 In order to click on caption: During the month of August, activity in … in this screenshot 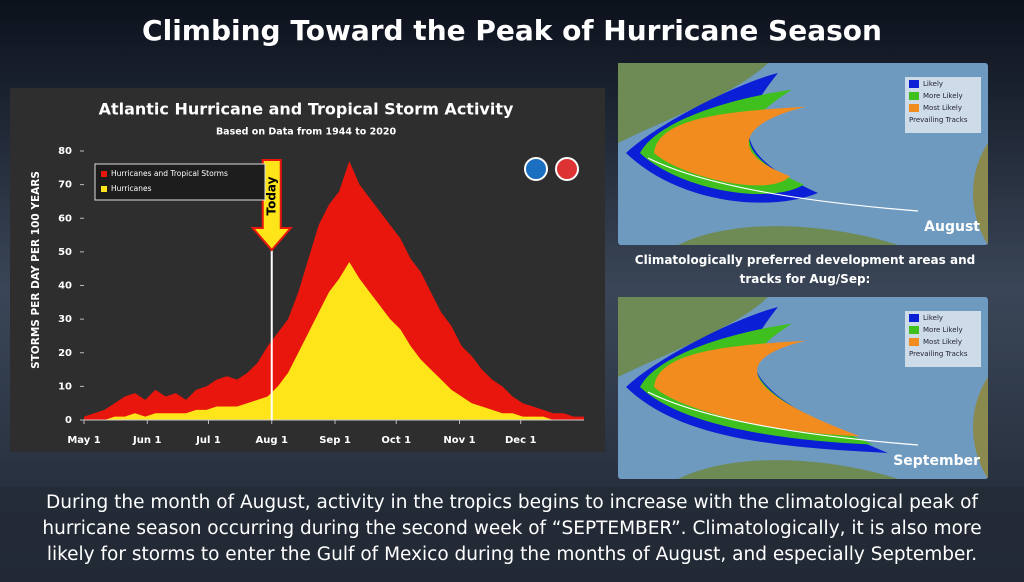, I will do `click(512, 528)`.